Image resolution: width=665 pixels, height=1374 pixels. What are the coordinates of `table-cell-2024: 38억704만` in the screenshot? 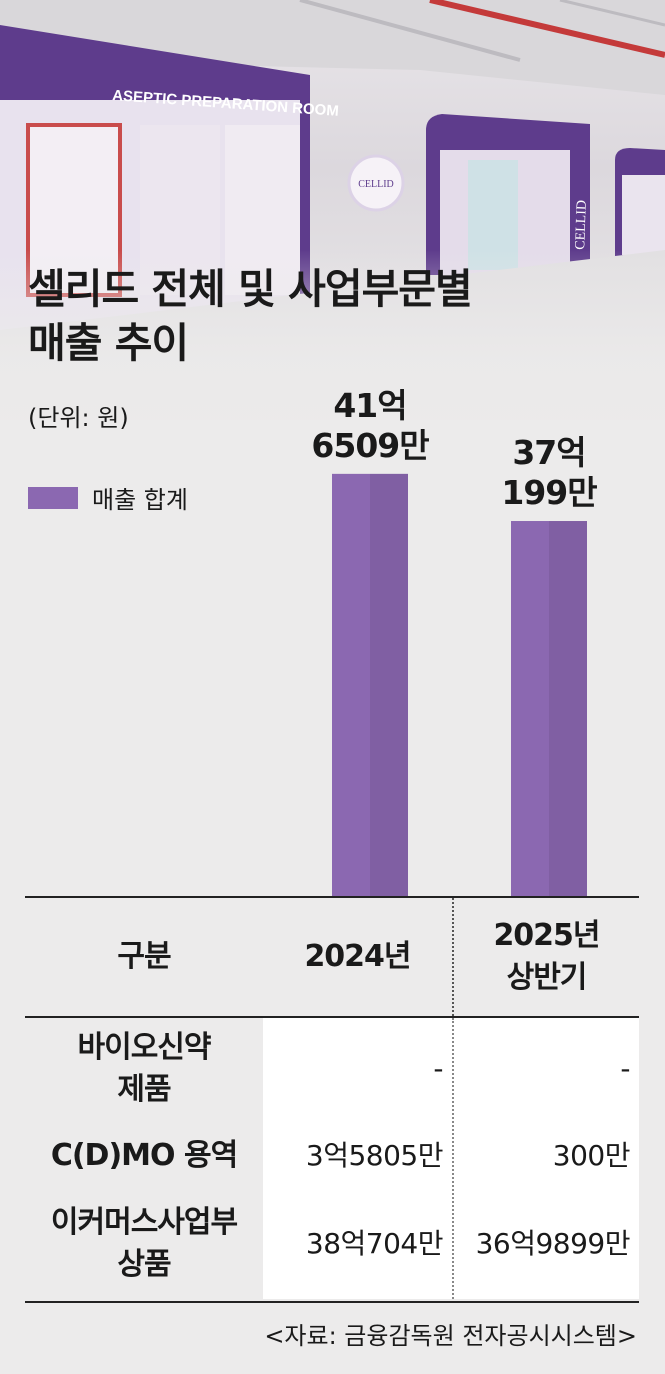 It's located at (353, 1244).